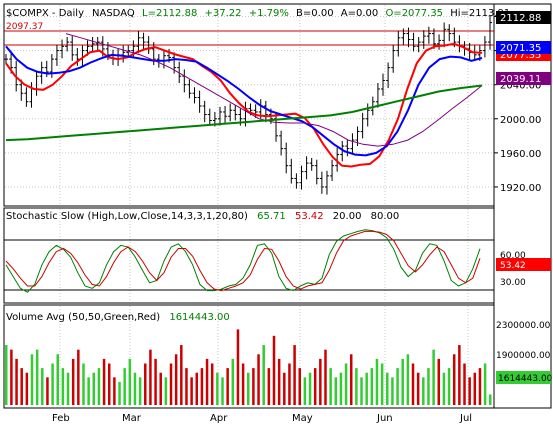 This screenshot has height=434, width=553. I want to click on stoch-axis-tick-60: 60.00, so click(513, 256).